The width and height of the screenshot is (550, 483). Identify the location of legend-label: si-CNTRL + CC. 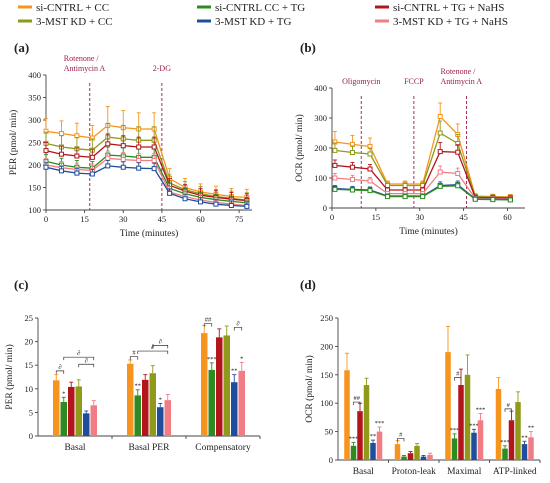
(72, 8).